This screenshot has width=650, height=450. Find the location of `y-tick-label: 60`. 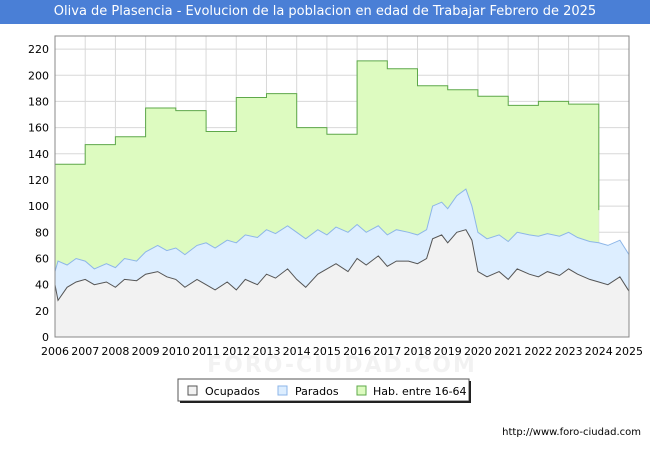

y-tick-label: 60 is located at coordinates (42, 258).